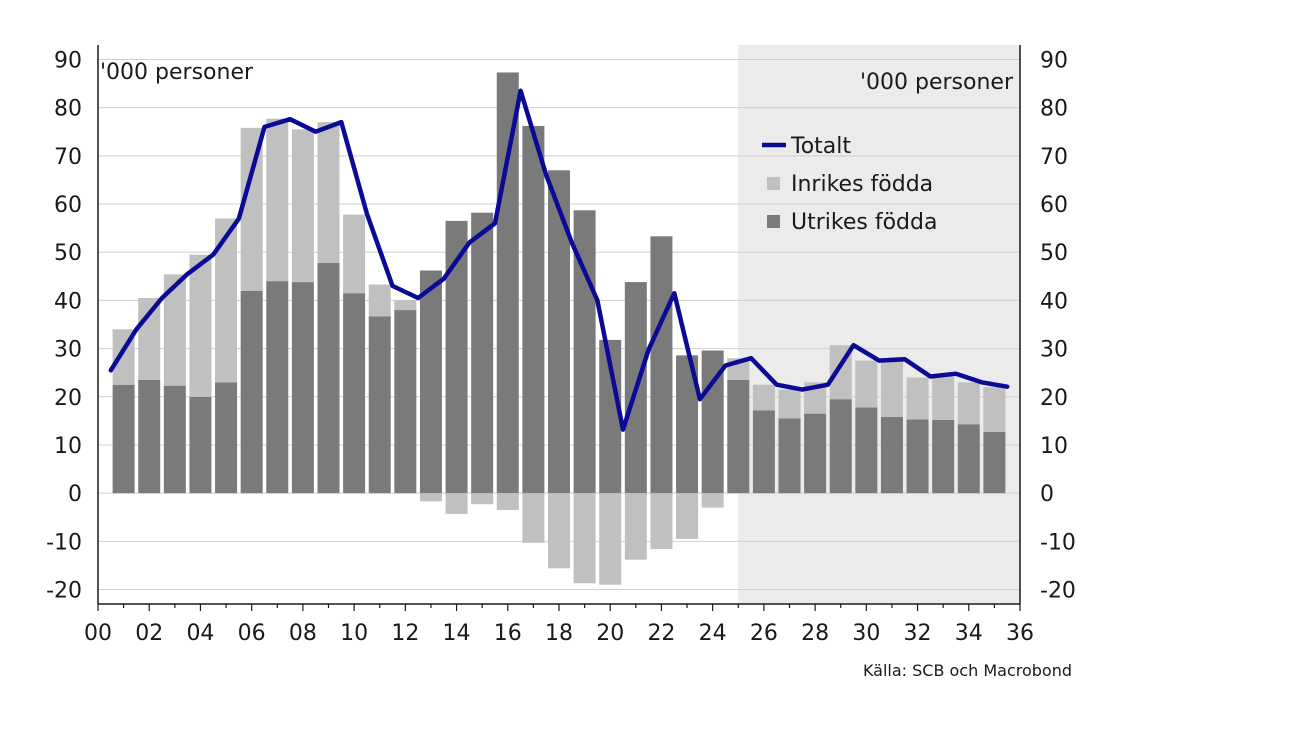 This screenshot has height=731, width=1300. Describe the element at coordinates (405, 633) in the screenshot. I see `x-tick-label: 12` at that location.